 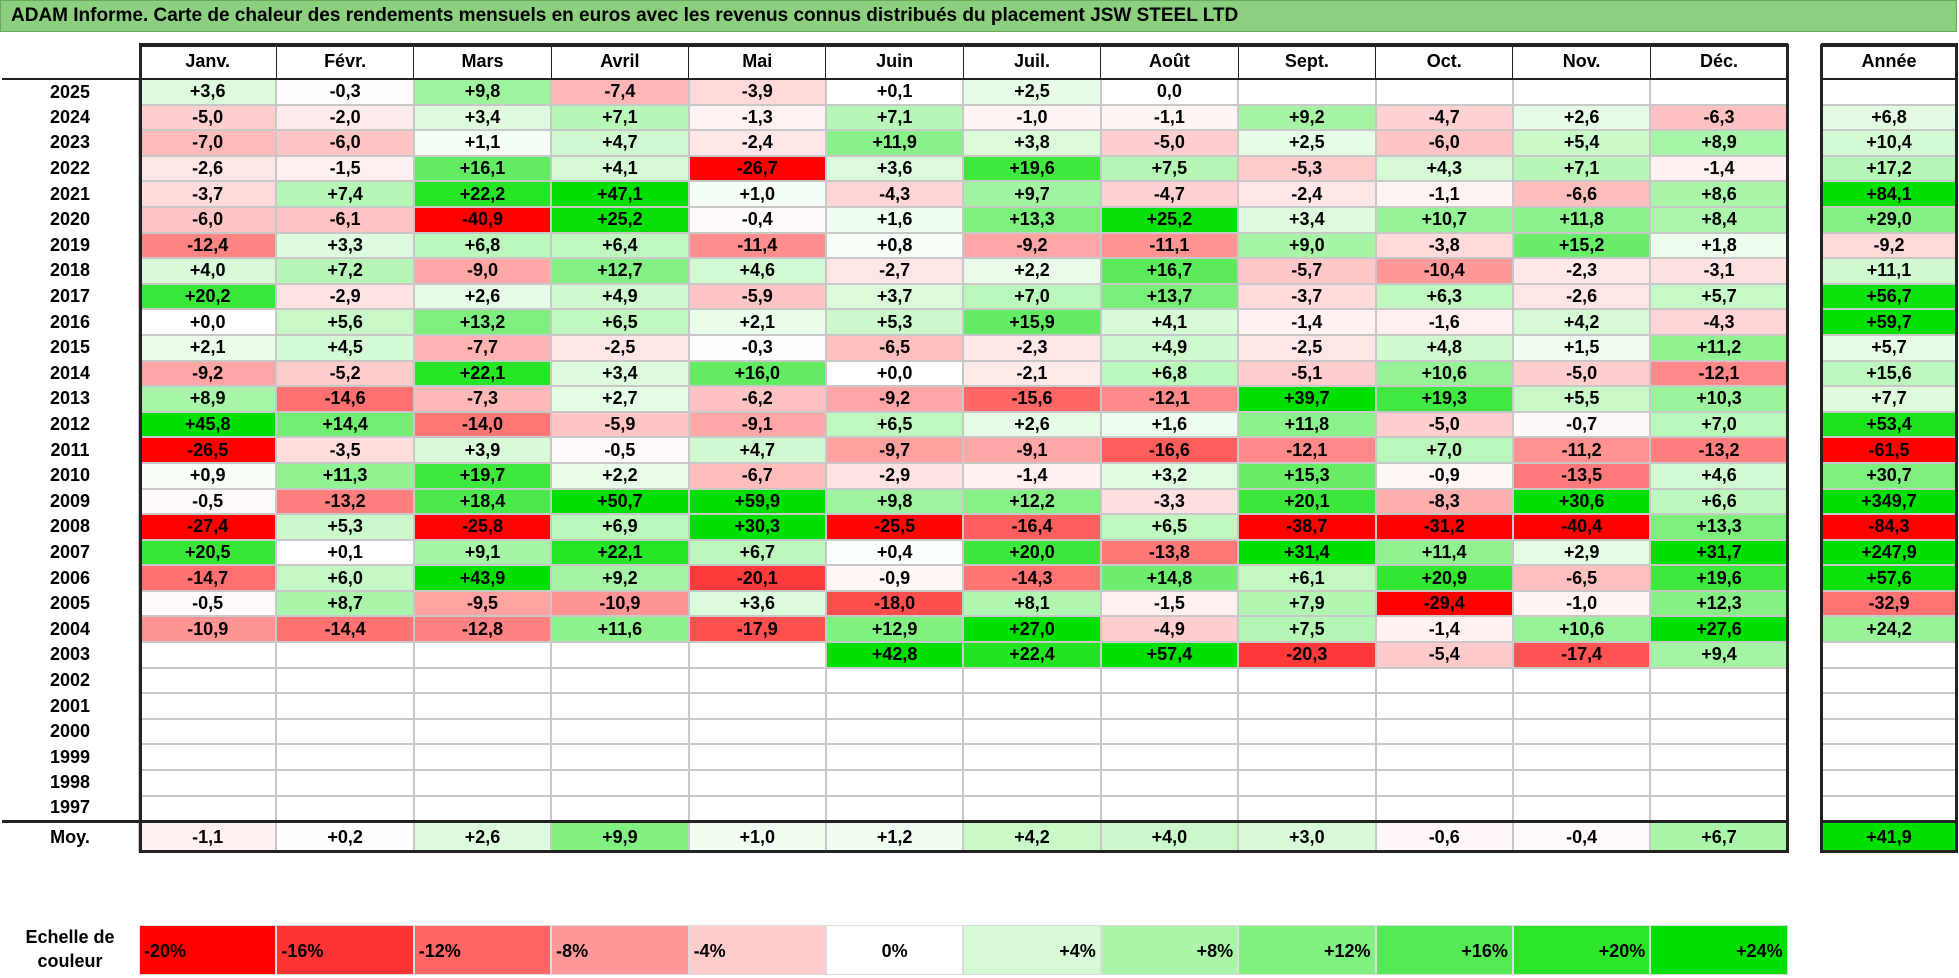 I want to click on heatmap-cell: +1,5, so click(x=1581, y=347).